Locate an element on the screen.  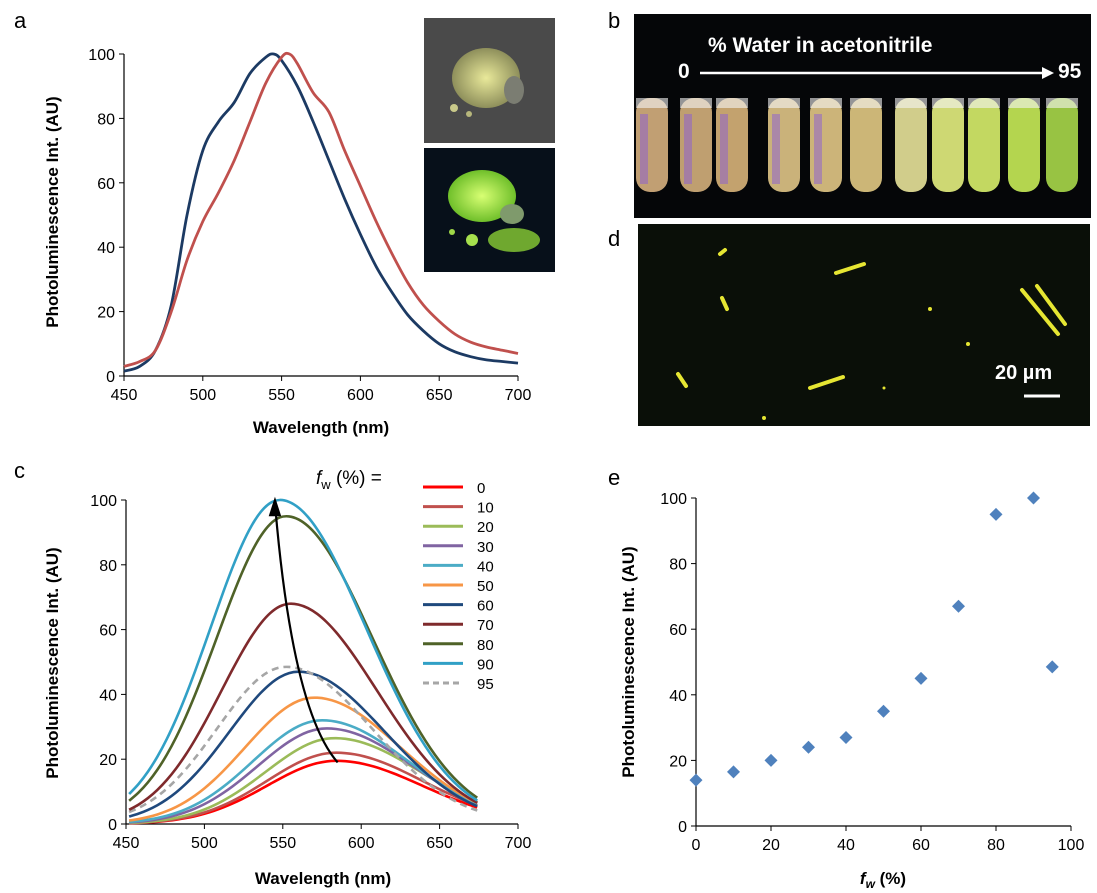
chart-c-legend-label: 90 is located at coordinates (485, 664).